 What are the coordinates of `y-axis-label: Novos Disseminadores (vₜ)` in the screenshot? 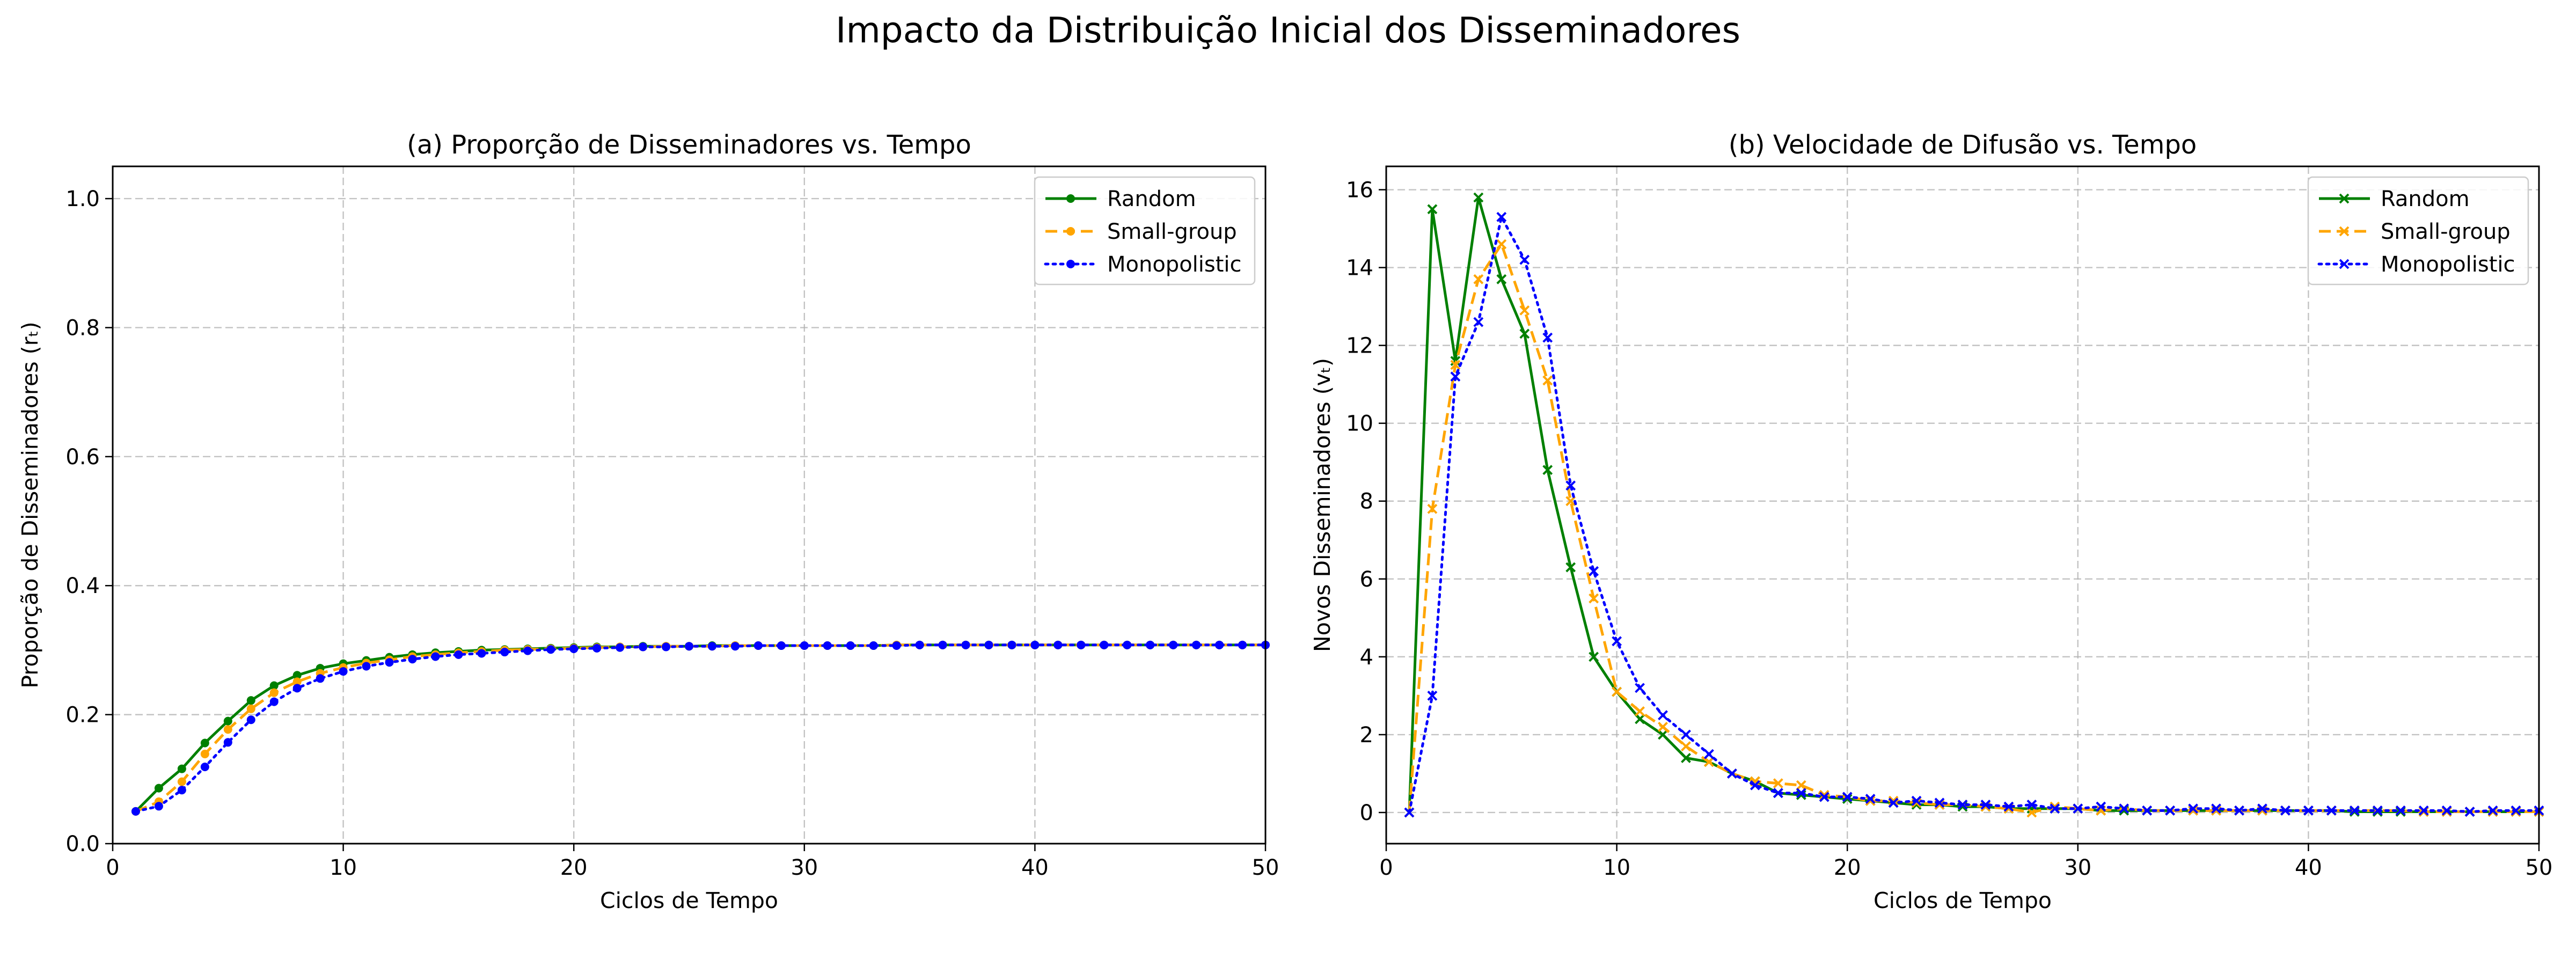 It's located at (1322, 505).